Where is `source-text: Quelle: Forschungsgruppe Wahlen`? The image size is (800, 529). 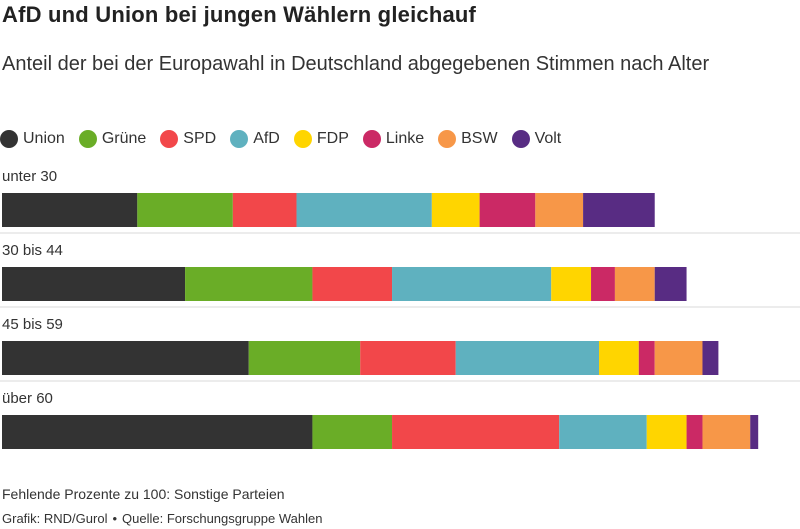 source-text: Quelle: Forschungsgruppe Wahlen is located at coordinates (222, 518).